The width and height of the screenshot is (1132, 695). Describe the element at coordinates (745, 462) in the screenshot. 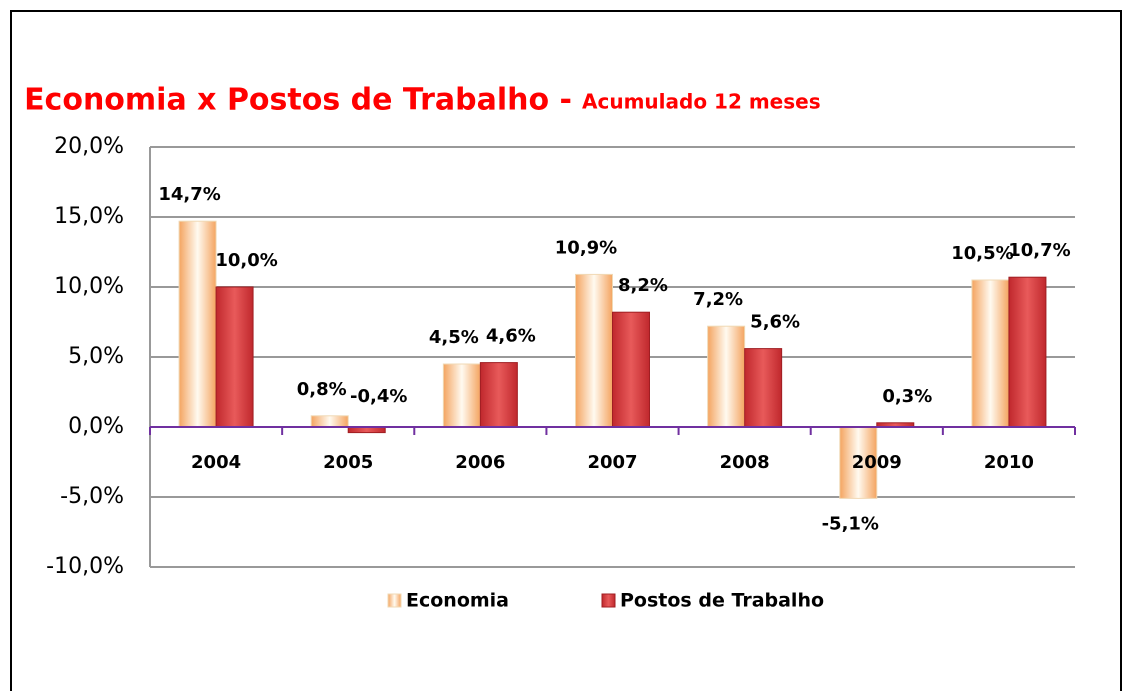

I see `x-tick-label: 2008` at that location.